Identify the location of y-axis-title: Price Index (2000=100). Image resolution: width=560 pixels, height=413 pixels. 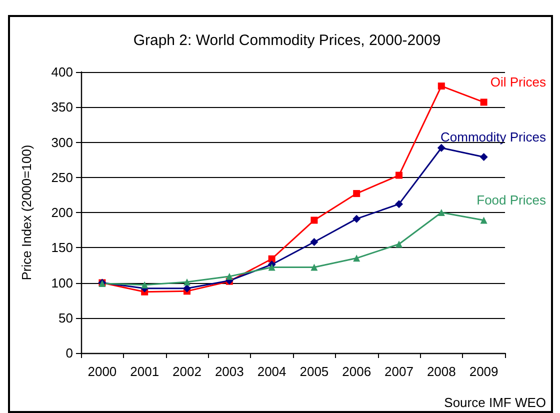
(26, 212).